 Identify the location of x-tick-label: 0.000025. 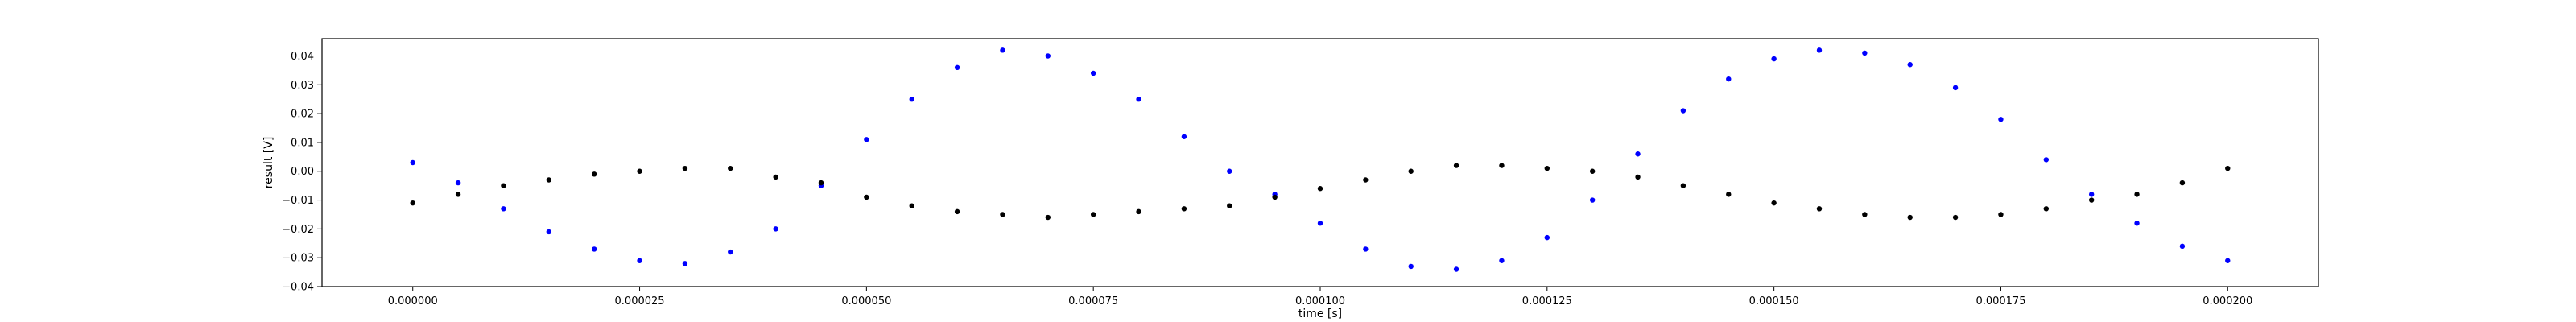
(640, 301).